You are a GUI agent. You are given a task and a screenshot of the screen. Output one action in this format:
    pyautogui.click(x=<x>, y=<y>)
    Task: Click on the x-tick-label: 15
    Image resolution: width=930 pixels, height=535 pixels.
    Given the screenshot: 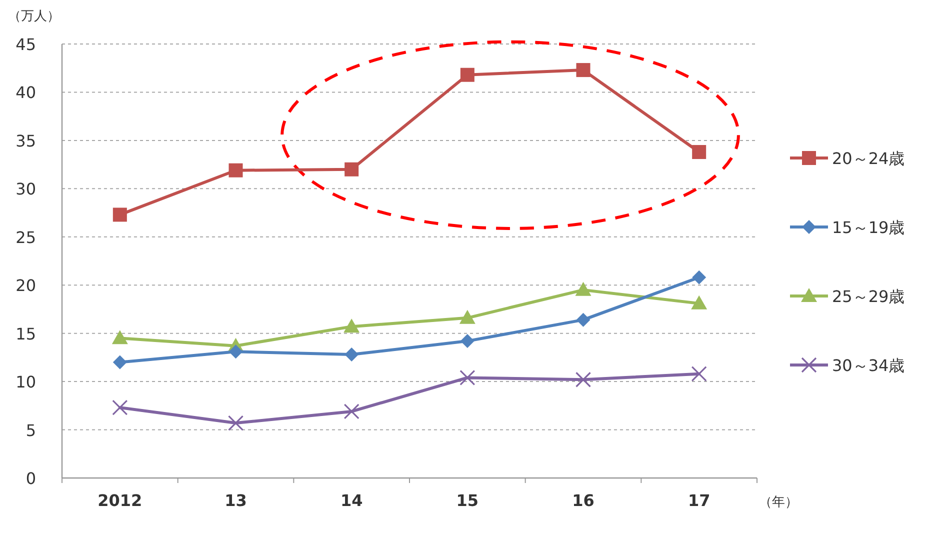 What is the action you would take?
    pyautogui.click(x=467, y=500)
    